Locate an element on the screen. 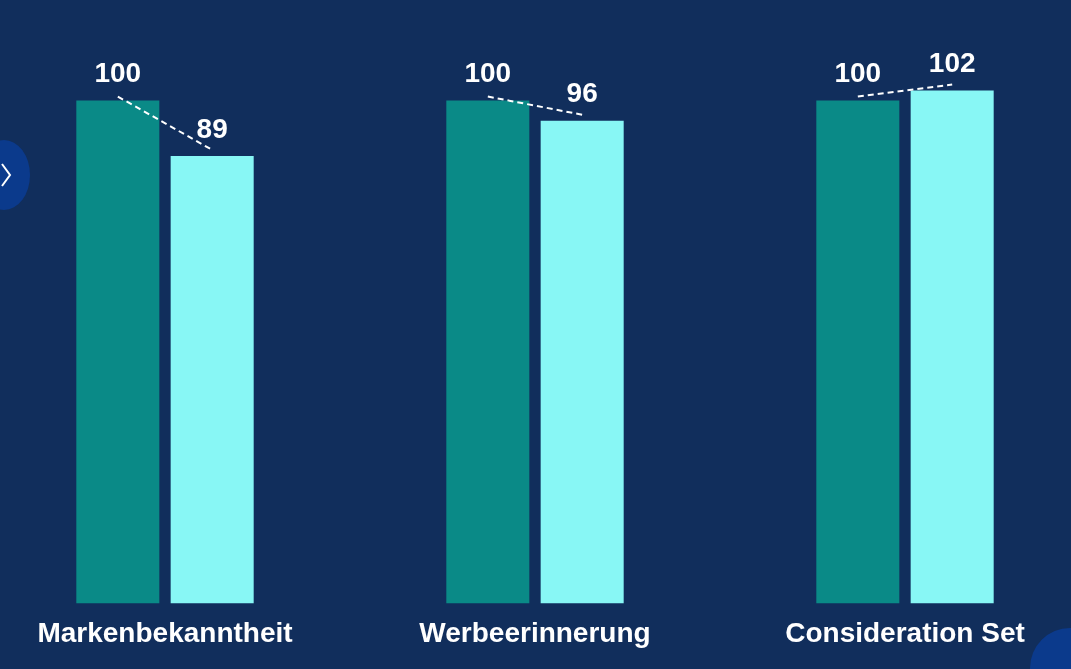 This screenshot has height=669, width=1071. x-tick-label: Consideration Set is located at coordinates (905, 632).